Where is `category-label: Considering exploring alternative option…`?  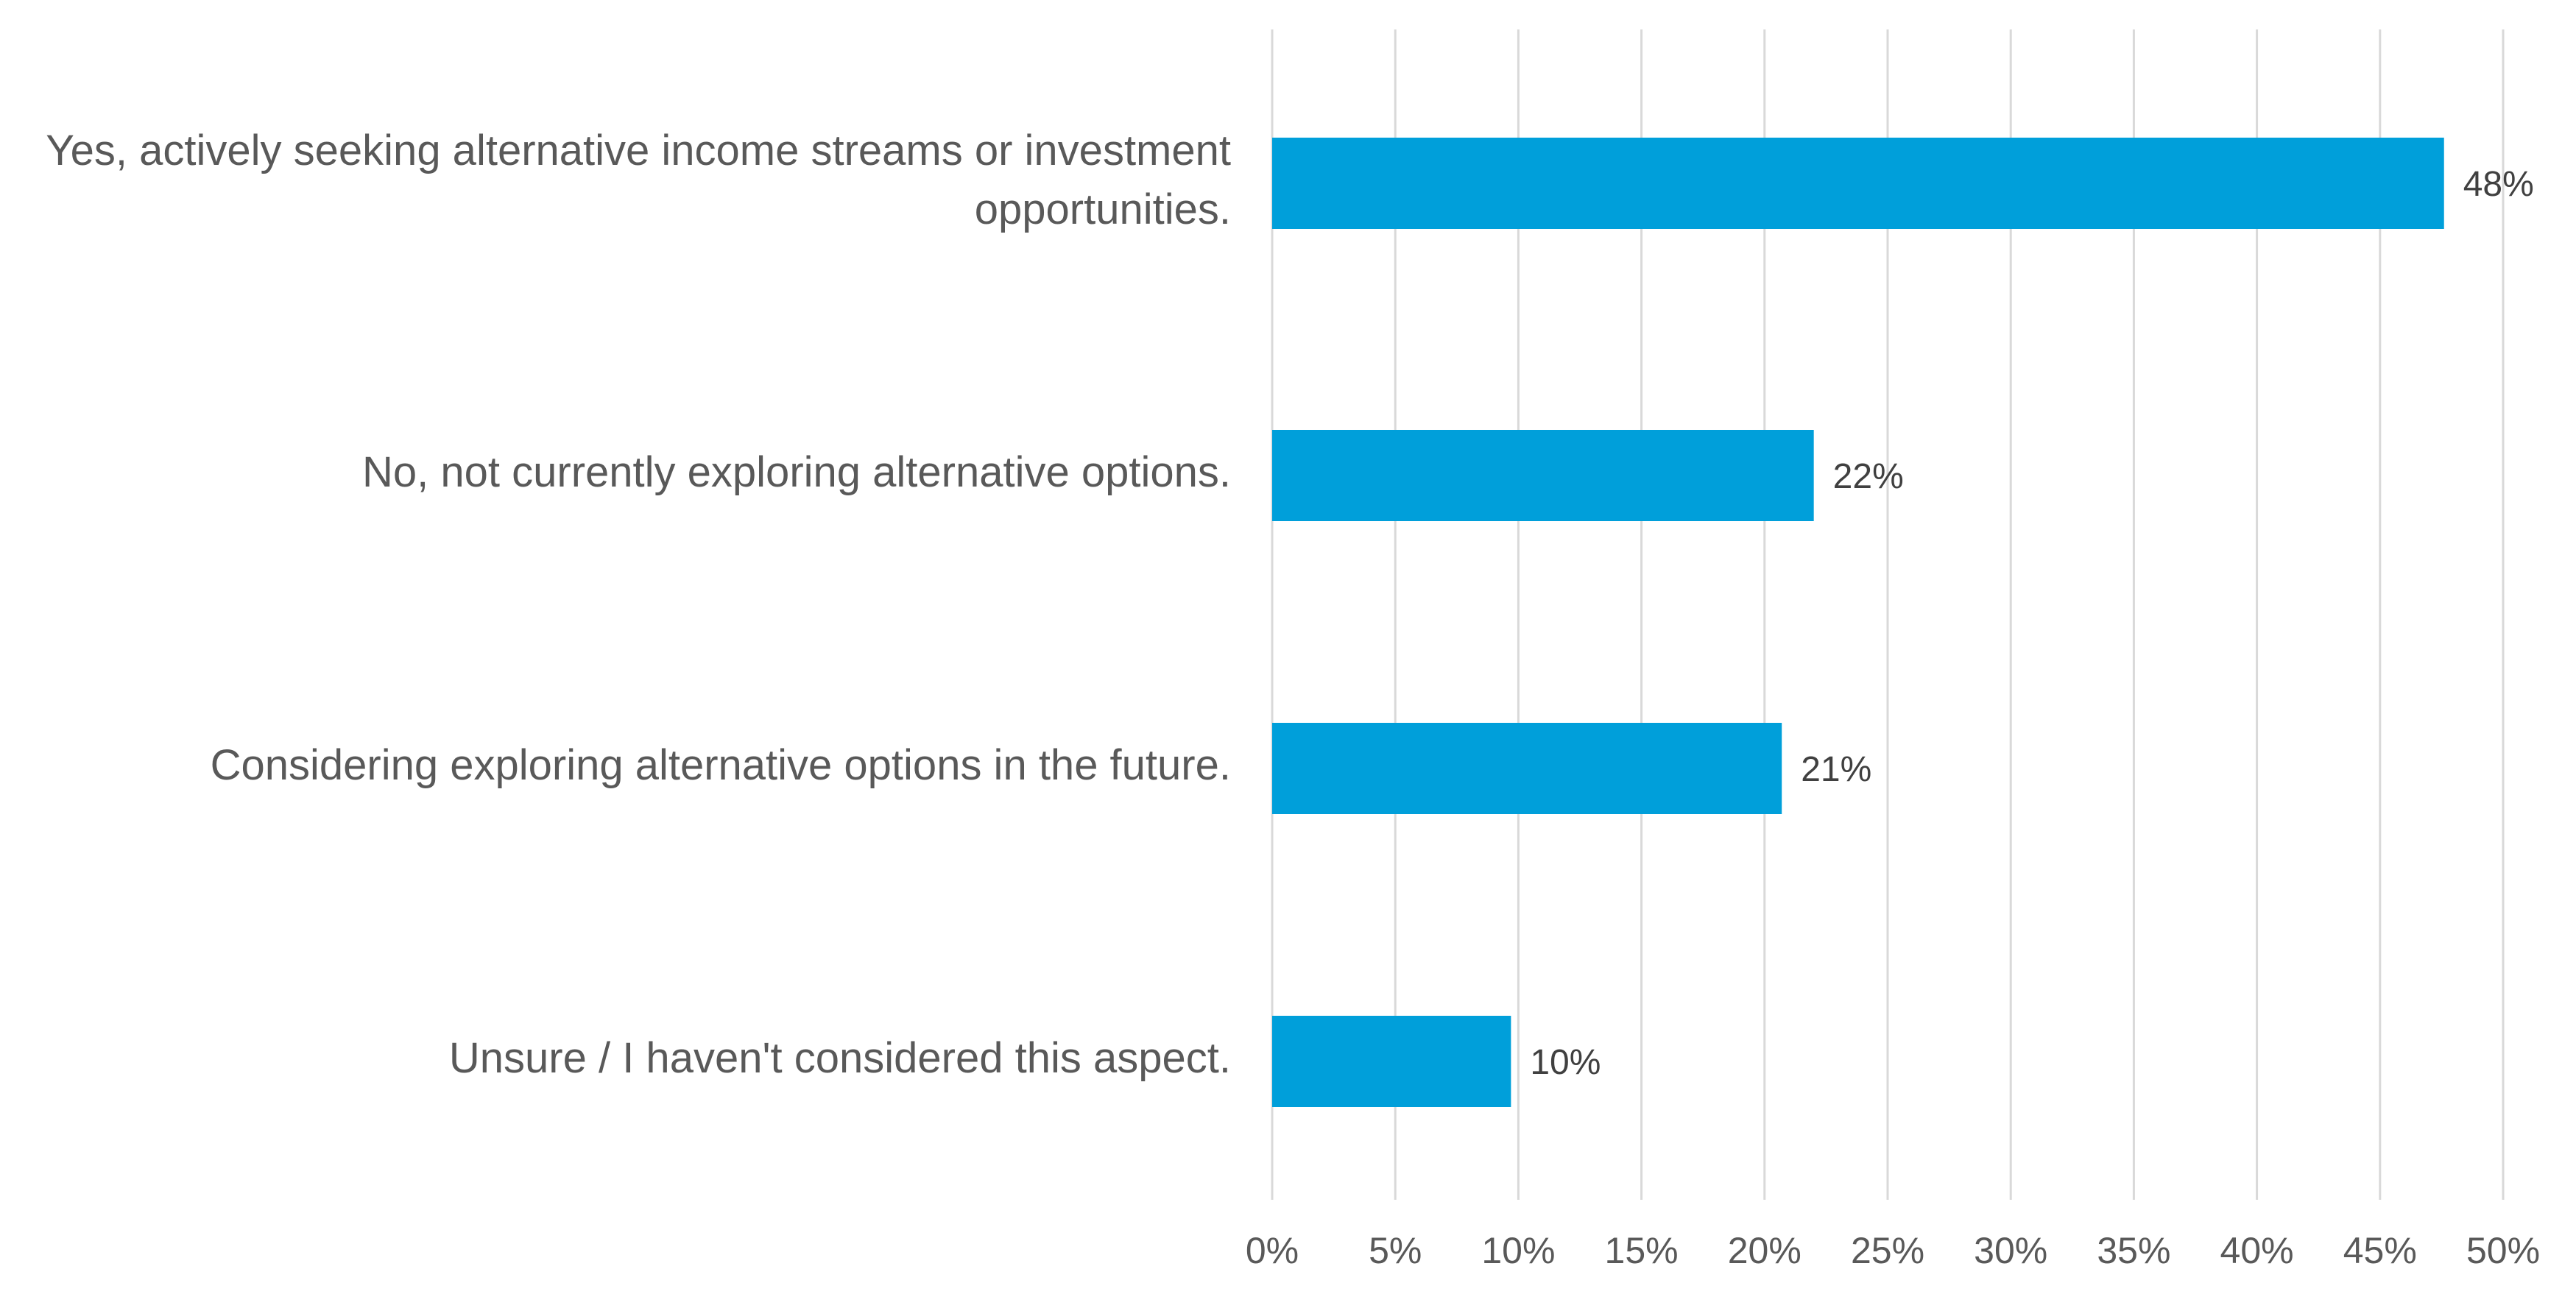 category-label: Considering exploring alternative option… is located at coordinates (720, 765).